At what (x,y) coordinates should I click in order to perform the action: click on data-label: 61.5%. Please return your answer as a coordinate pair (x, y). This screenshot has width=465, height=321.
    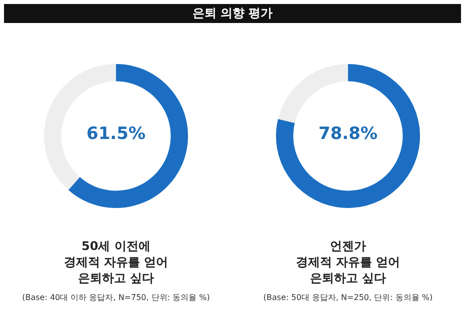
    Looking at the image, I should click on (116, 134).